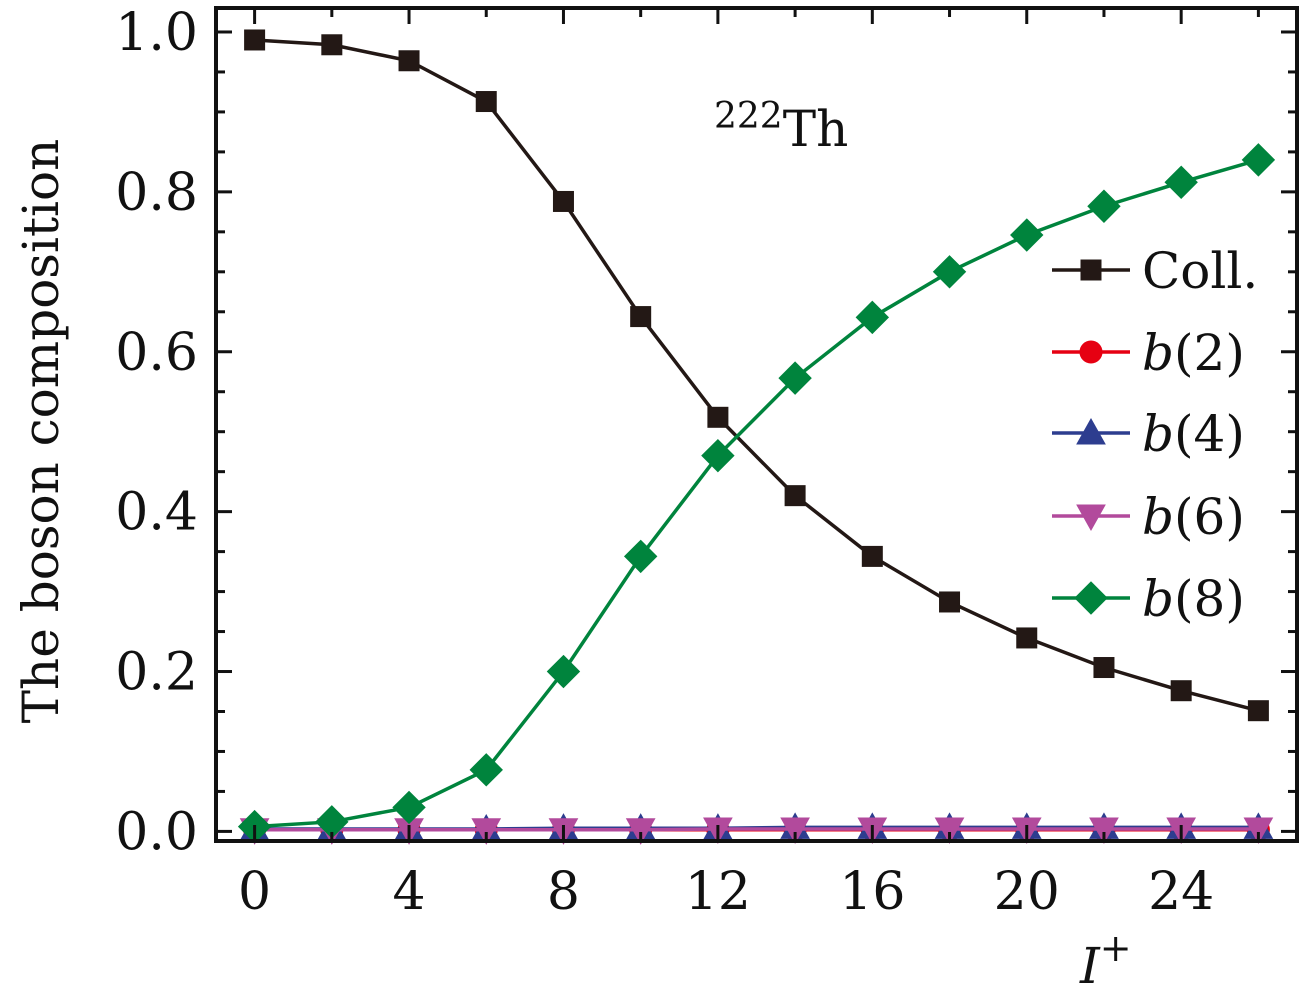 This screenshot has height=991, width=1307. I want to click on legend-label: b(4), so click(1193, 434).